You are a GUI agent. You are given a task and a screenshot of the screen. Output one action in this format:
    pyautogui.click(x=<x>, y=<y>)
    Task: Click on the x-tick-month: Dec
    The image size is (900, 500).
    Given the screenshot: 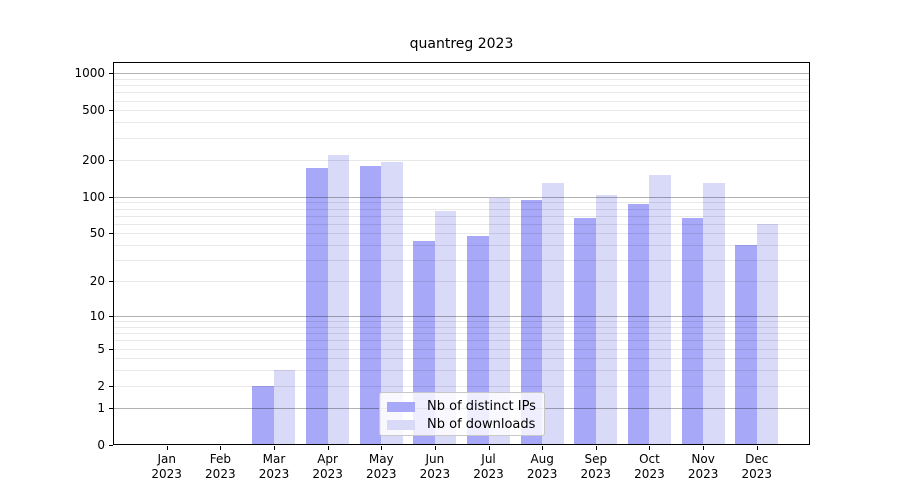 What is the action you would take?
    pyautogui.click(x=757, y=459)
    